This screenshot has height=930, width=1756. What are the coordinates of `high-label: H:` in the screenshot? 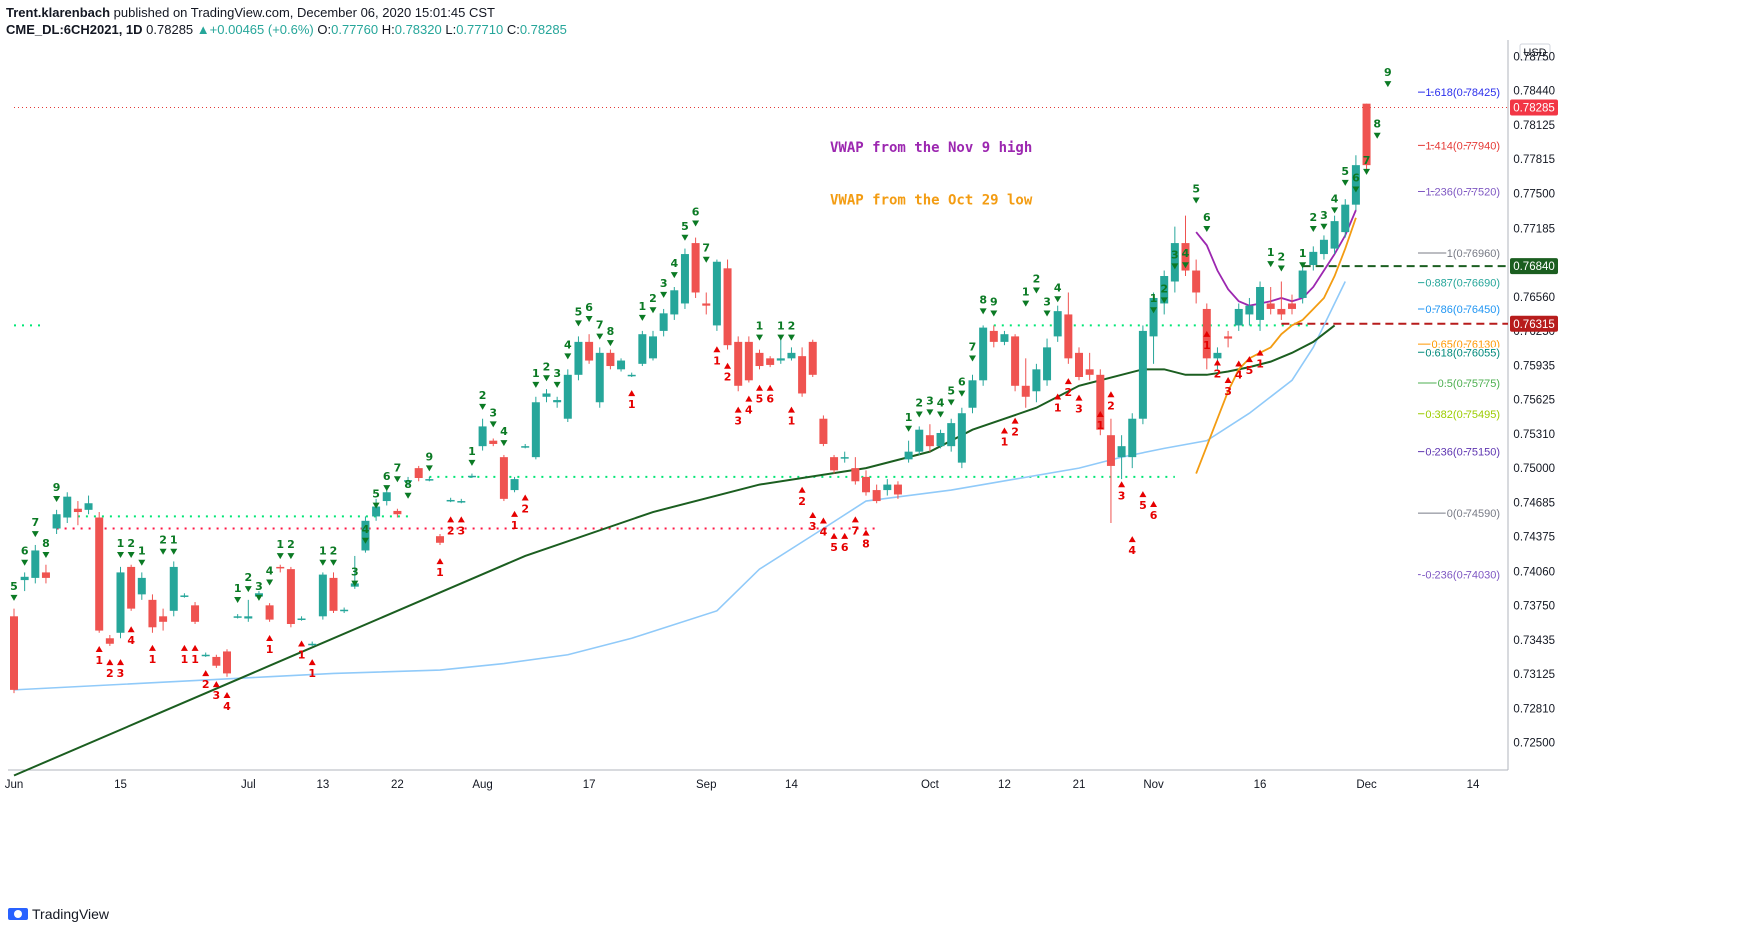 It's located at (388, 29).